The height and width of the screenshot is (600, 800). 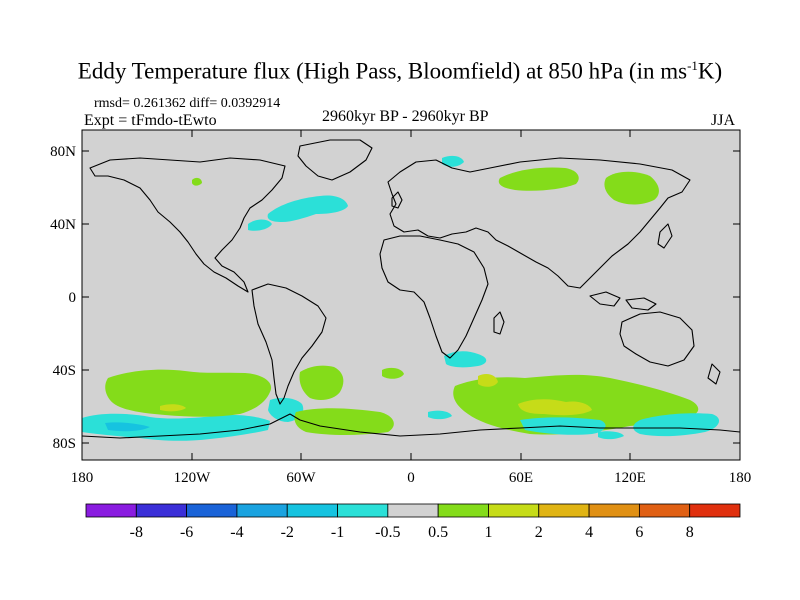 I want to click on contour-positive-eastasia, so click(x=631, y=188).